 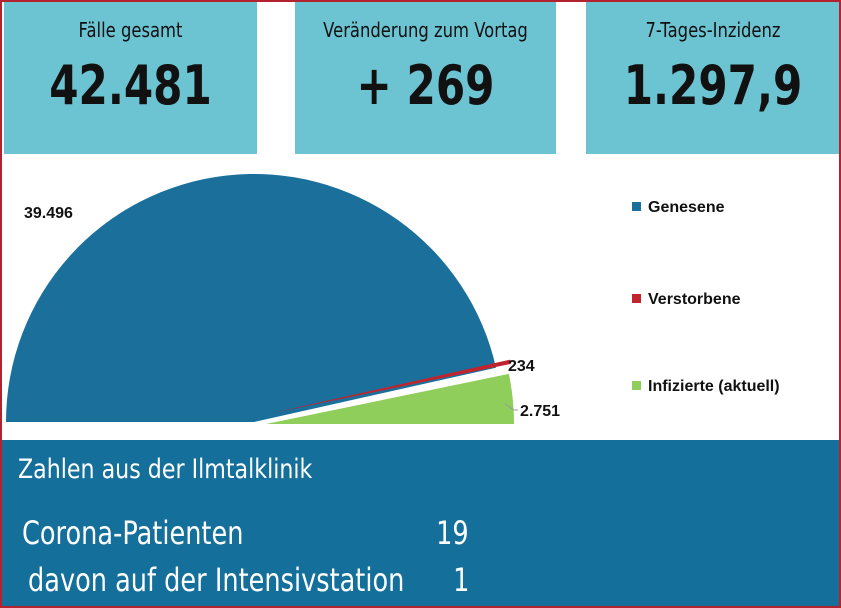 I want to click on legend-label-infizierte: Infizierte (aktuell), so click(x=714, y=386).